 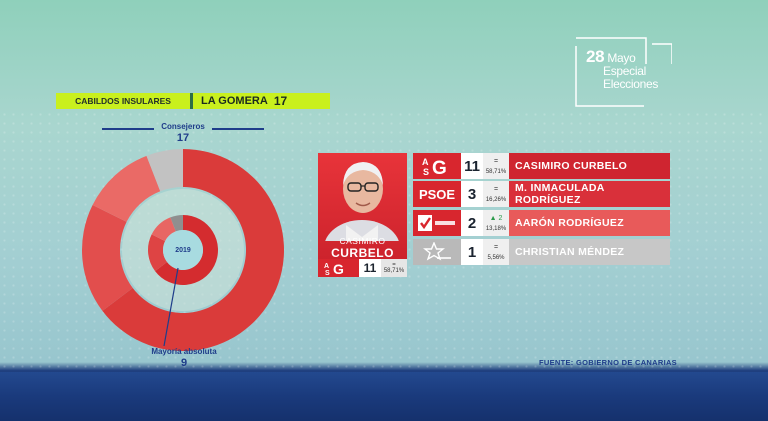 I want to click on logo-date: 28, so click(x=595, y=56).